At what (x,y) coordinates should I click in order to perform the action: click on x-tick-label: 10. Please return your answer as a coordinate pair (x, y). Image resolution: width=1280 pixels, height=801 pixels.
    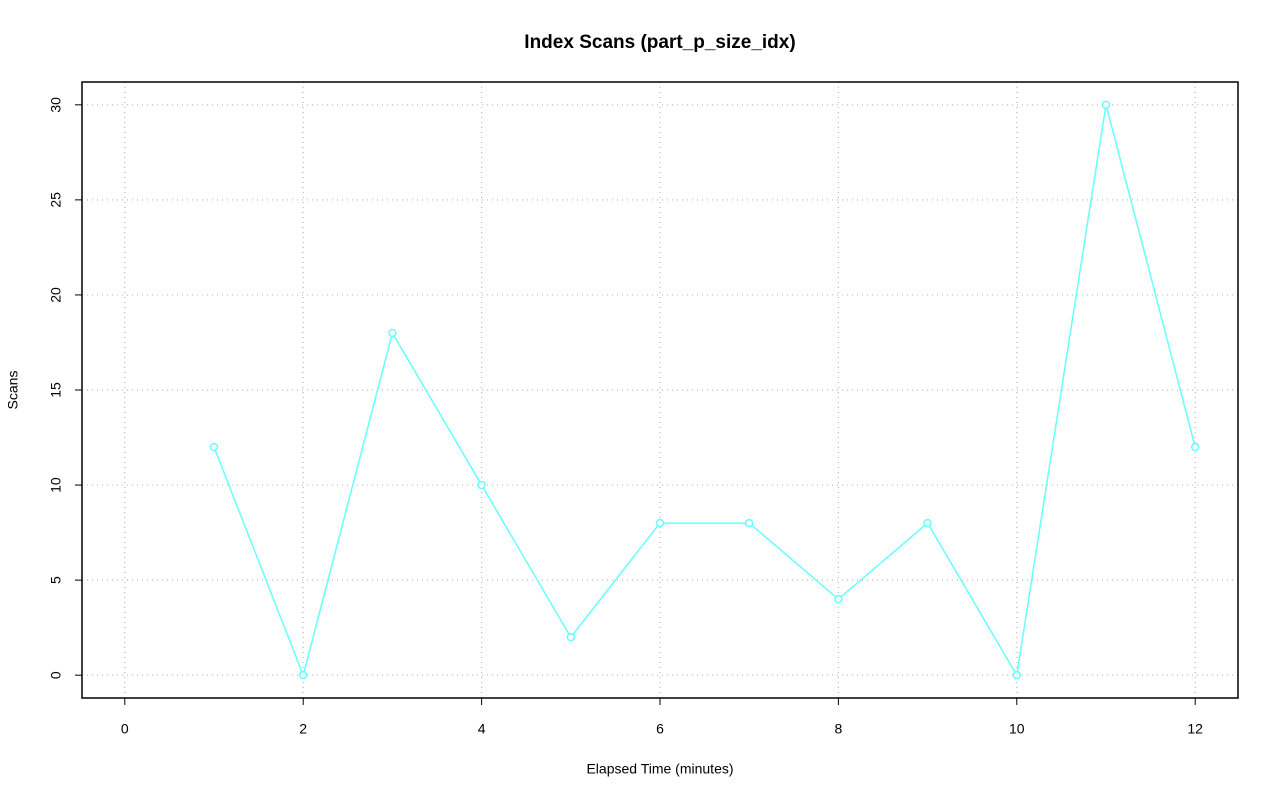
    Looking at the image, I should click on (1017, 729).